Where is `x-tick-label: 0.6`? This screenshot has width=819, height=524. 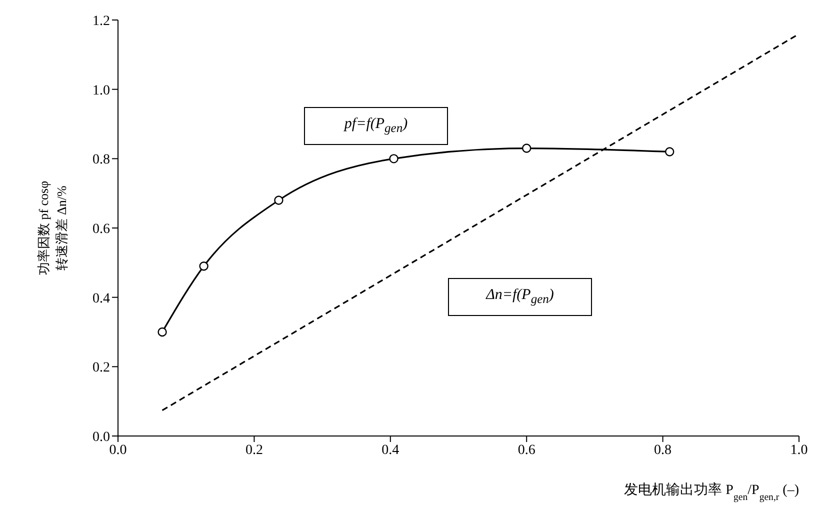
x-tick-label: 0.6 is located at coordinates (527, 450).